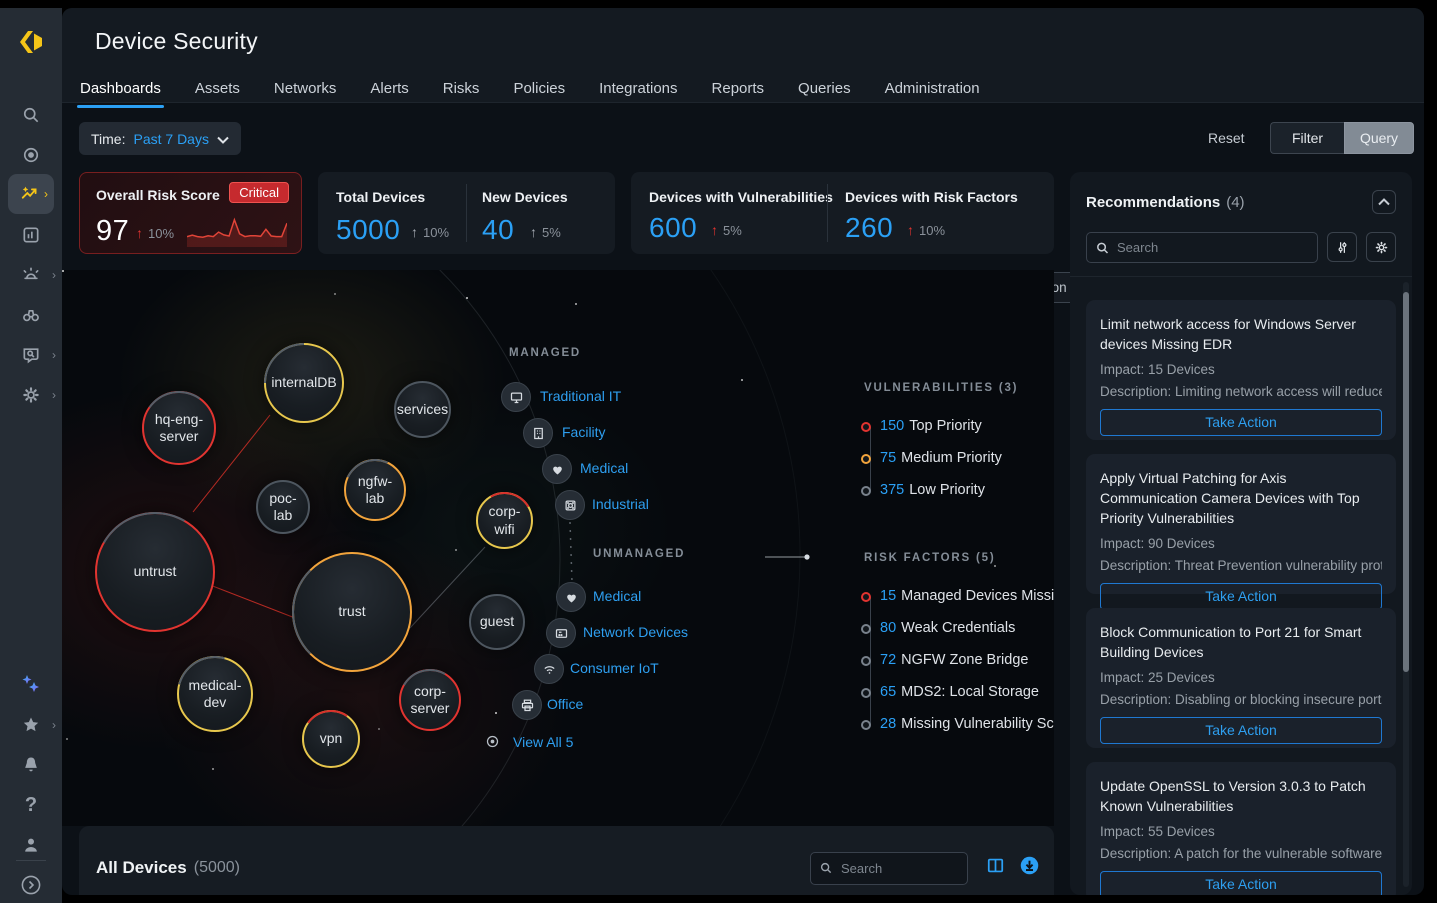  What do you see at coordinates (889, 868) in the screenshot?
I see `devices-search-input` at bounding box center [889, 868].